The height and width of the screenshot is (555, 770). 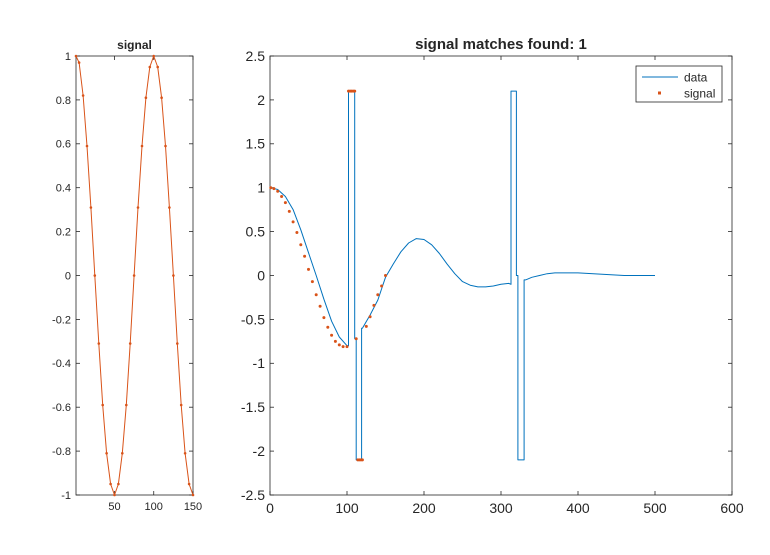 I want to click on legend-label: signal, so click(x=699, y=94).